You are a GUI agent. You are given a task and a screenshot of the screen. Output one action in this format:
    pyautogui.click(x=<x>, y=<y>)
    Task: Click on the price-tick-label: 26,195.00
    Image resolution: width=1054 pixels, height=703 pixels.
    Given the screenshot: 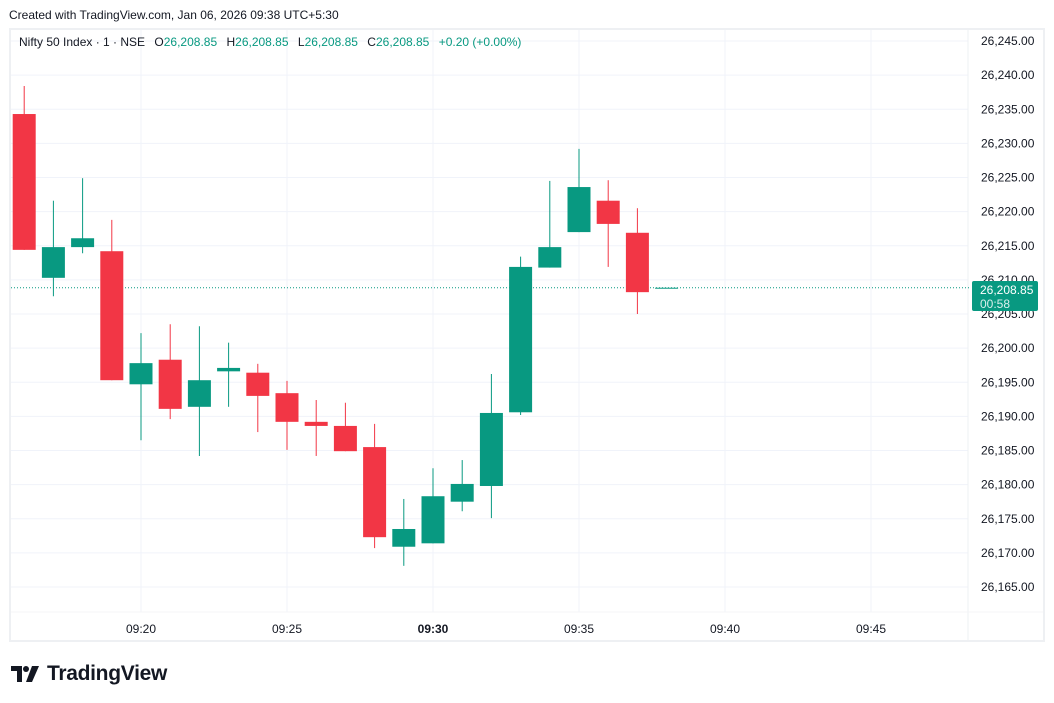 What is the action you would take?
    pyautogui.click(x=1008, y=382)
    